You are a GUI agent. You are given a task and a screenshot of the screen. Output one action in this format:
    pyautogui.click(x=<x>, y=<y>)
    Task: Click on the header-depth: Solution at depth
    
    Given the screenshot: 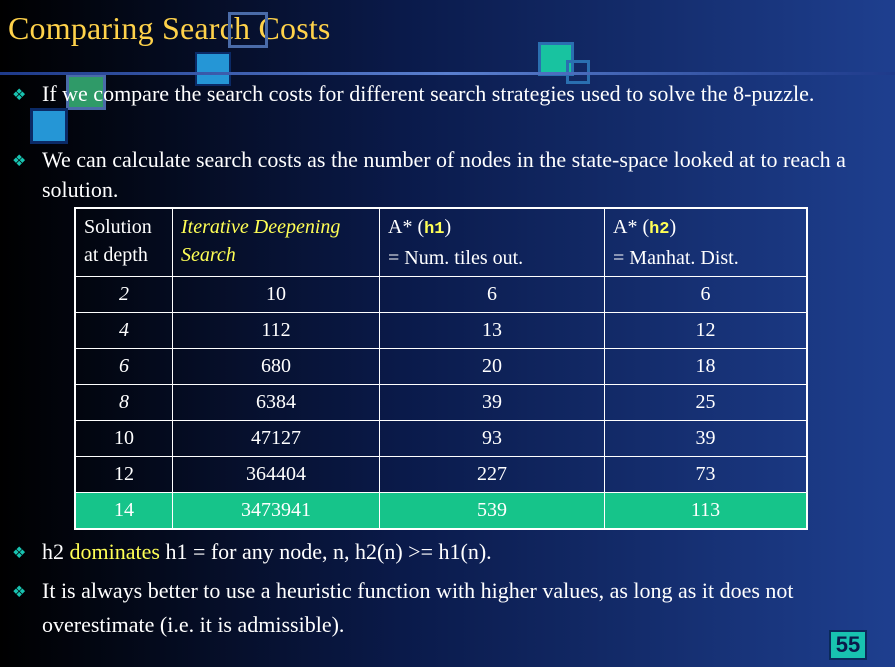 What is the action you would take?
    pyautogui.click(x=123, y=242)
    